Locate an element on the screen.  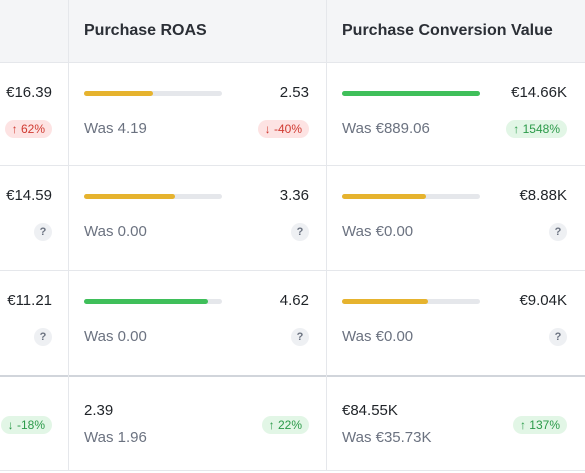
cell-value: 4.62 is located at coordinates (294, 300).